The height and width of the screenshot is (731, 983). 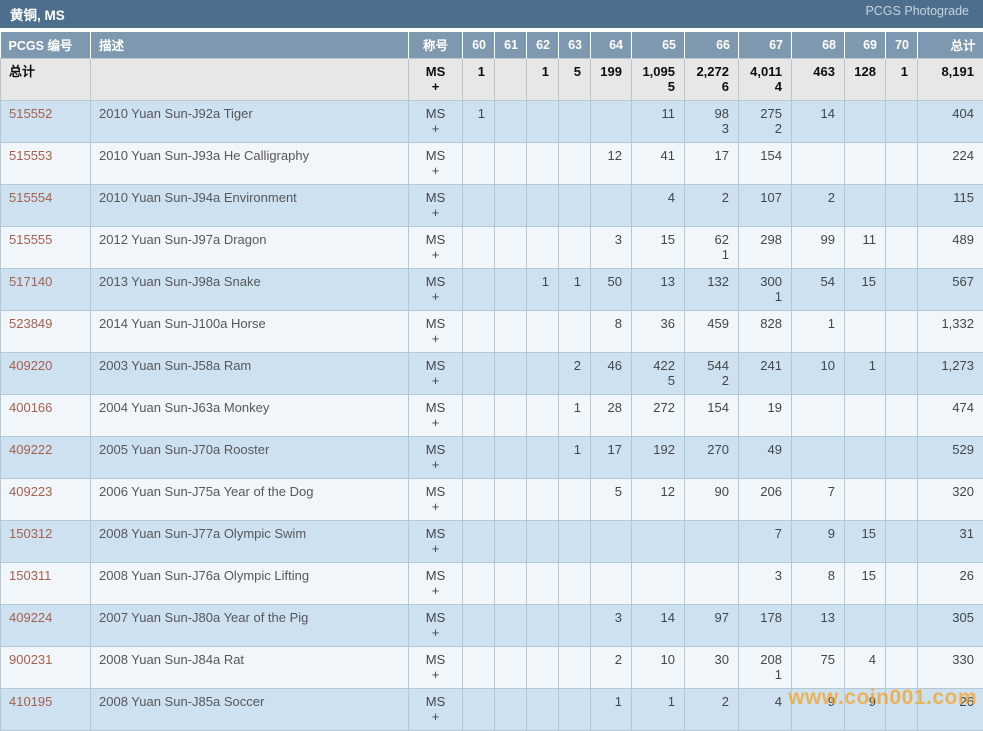 I want to click on pcgs-number-link: 409223, so click(x=30, y=491).